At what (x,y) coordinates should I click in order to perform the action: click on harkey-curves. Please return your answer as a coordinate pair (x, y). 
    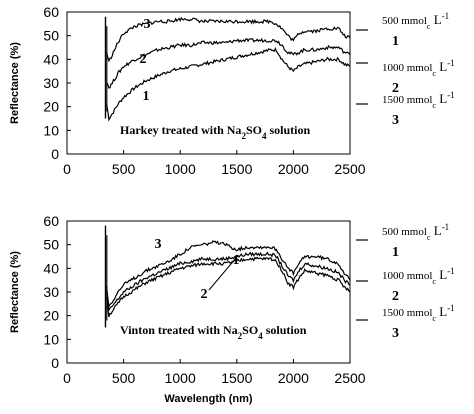
    Looking at the image, I should click on (227, 69).